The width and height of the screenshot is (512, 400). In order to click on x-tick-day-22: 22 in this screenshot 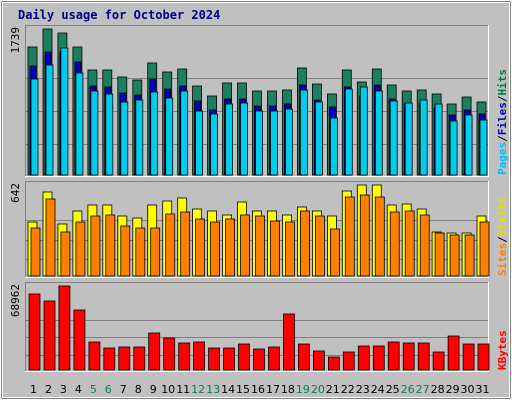, I will do `click(348, 389)`.